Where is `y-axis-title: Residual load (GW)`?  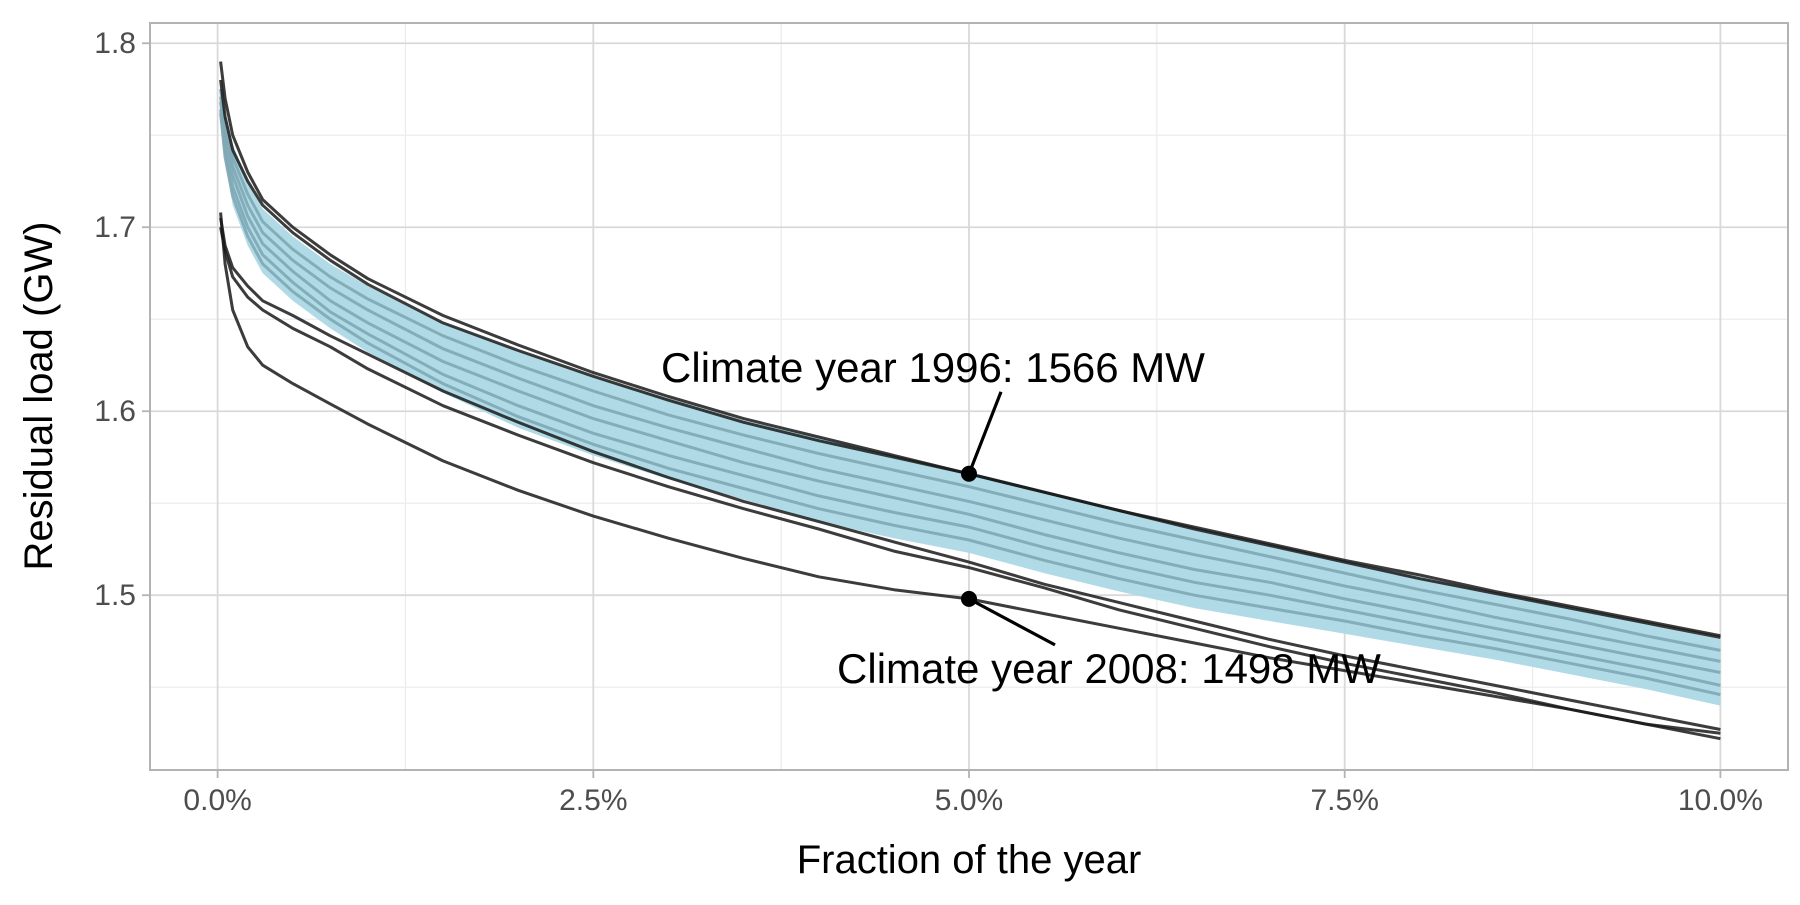 y-axis-title: Residual load (GW) is located at coordinates (39, 395).